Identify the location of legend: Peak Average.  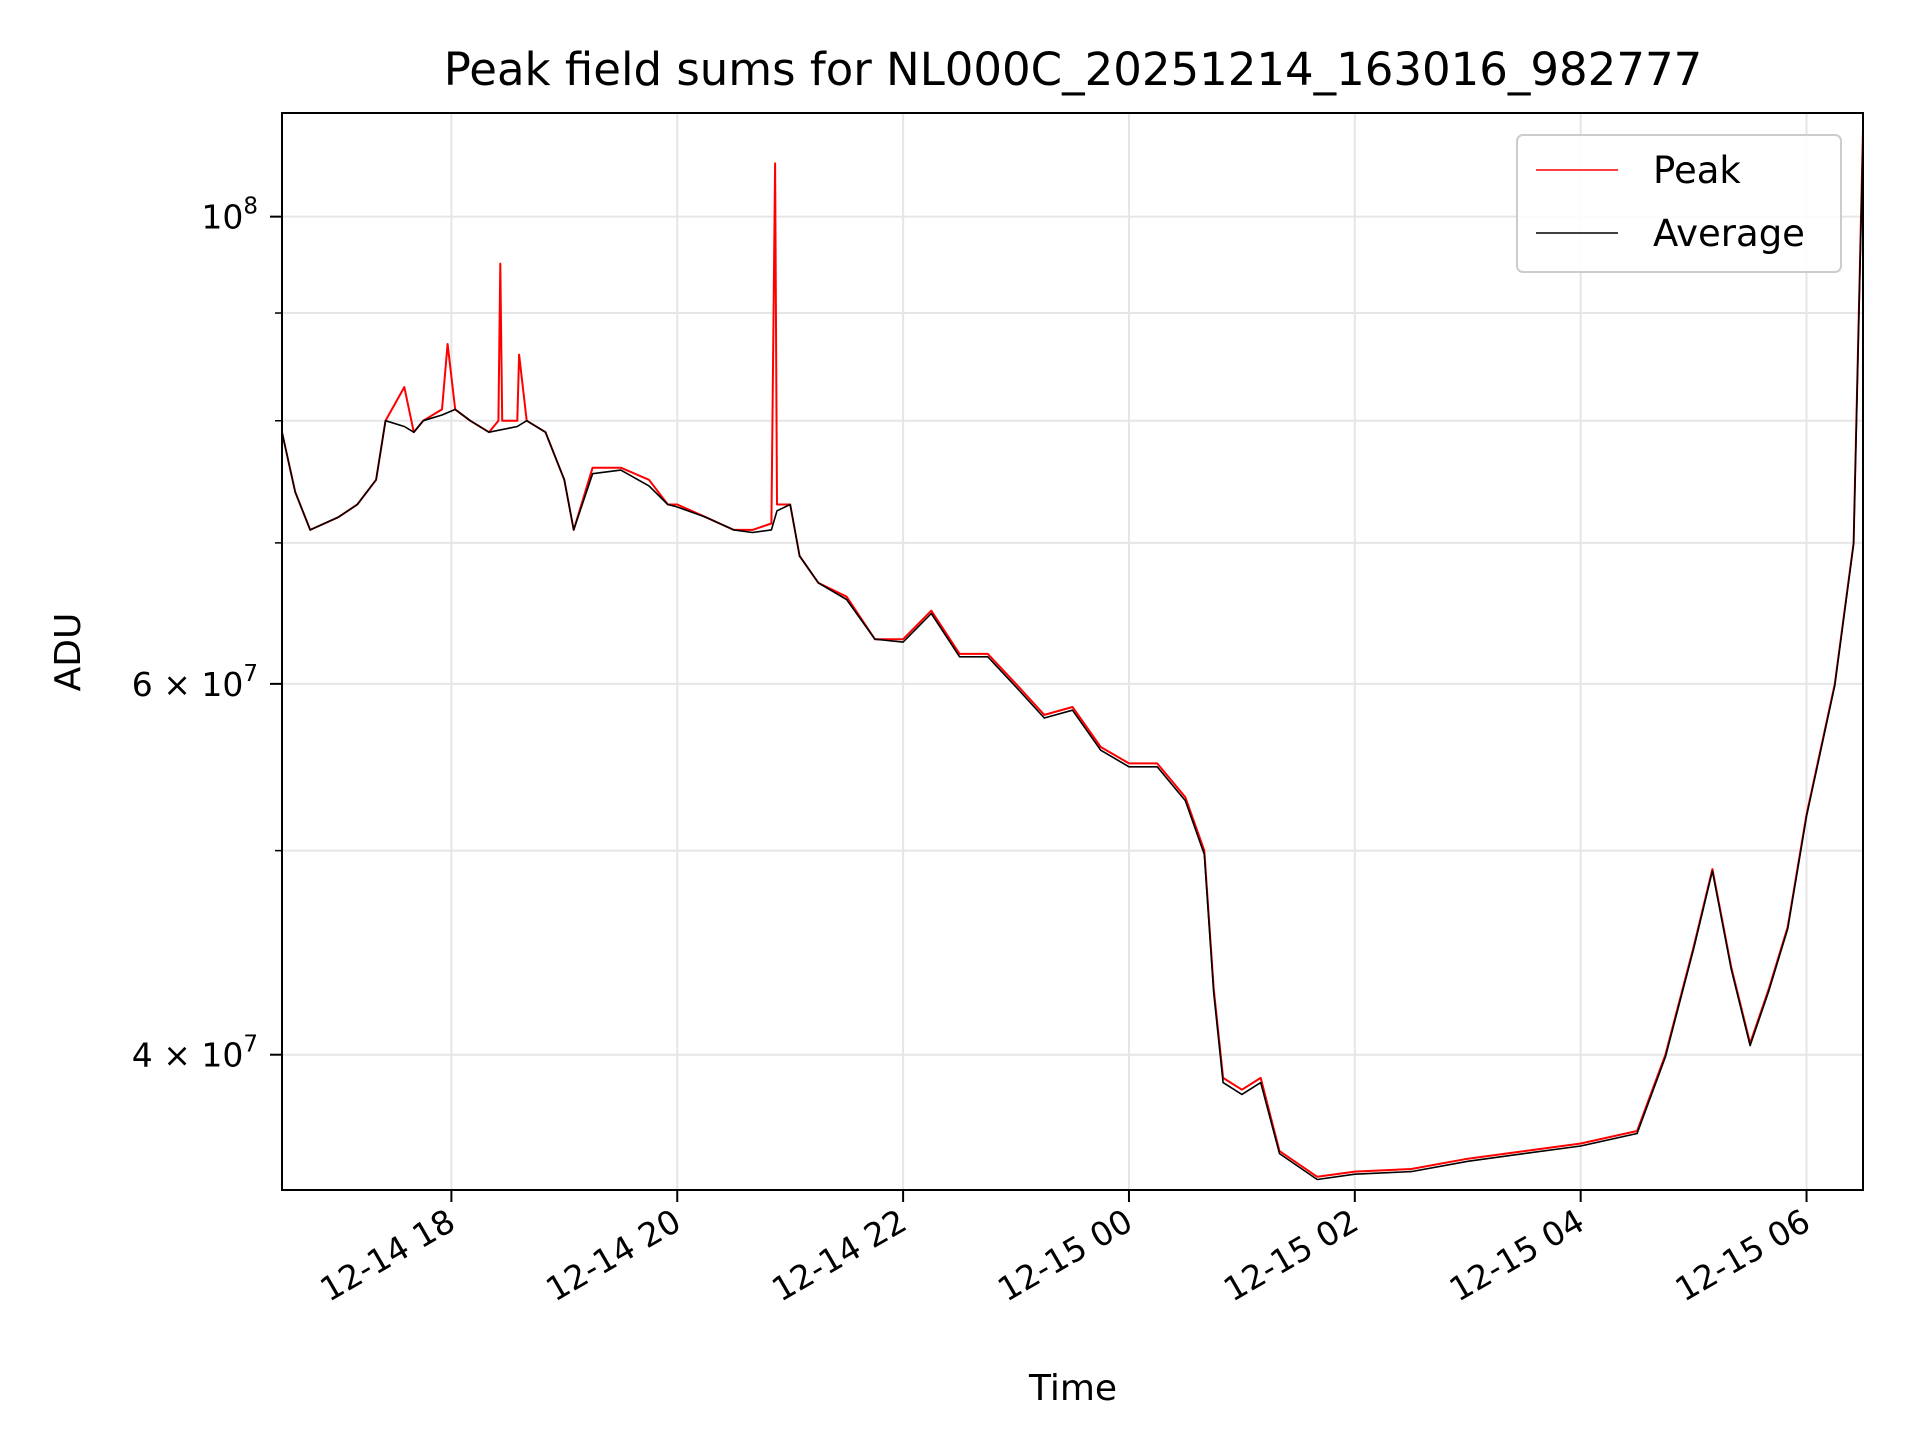
(1679, 203).